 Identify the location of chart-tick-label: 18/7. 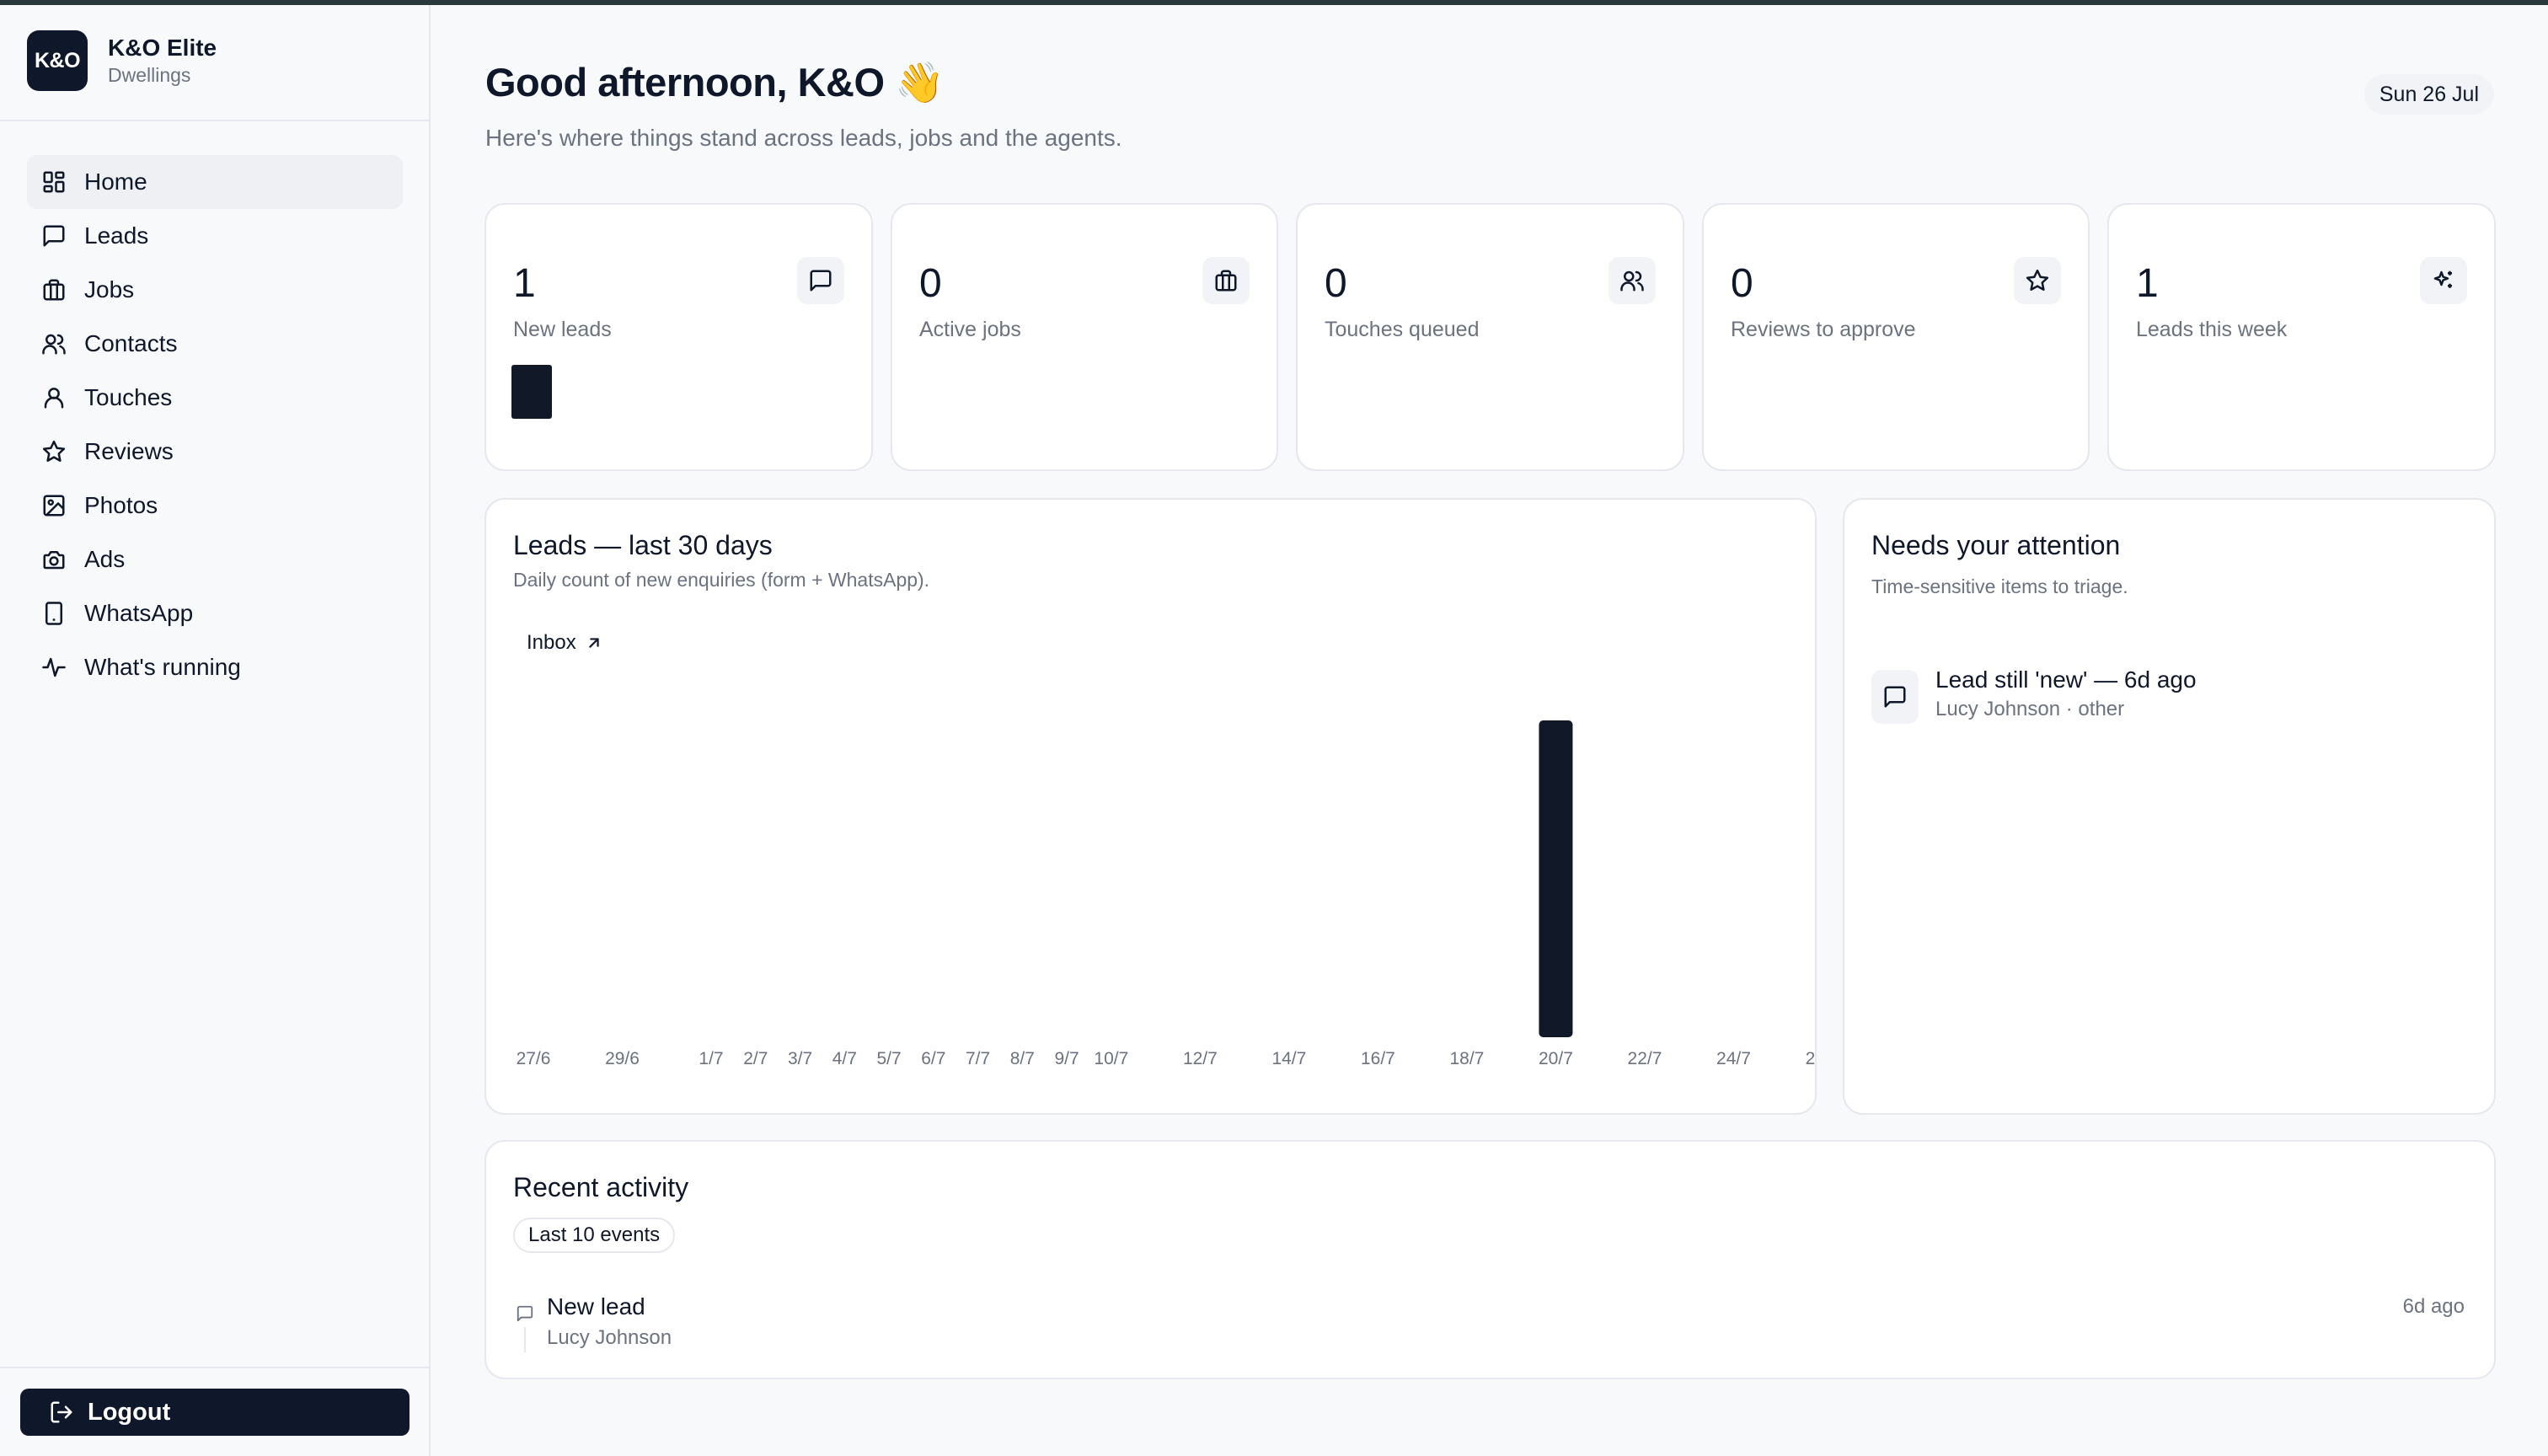
(1466, 1058).